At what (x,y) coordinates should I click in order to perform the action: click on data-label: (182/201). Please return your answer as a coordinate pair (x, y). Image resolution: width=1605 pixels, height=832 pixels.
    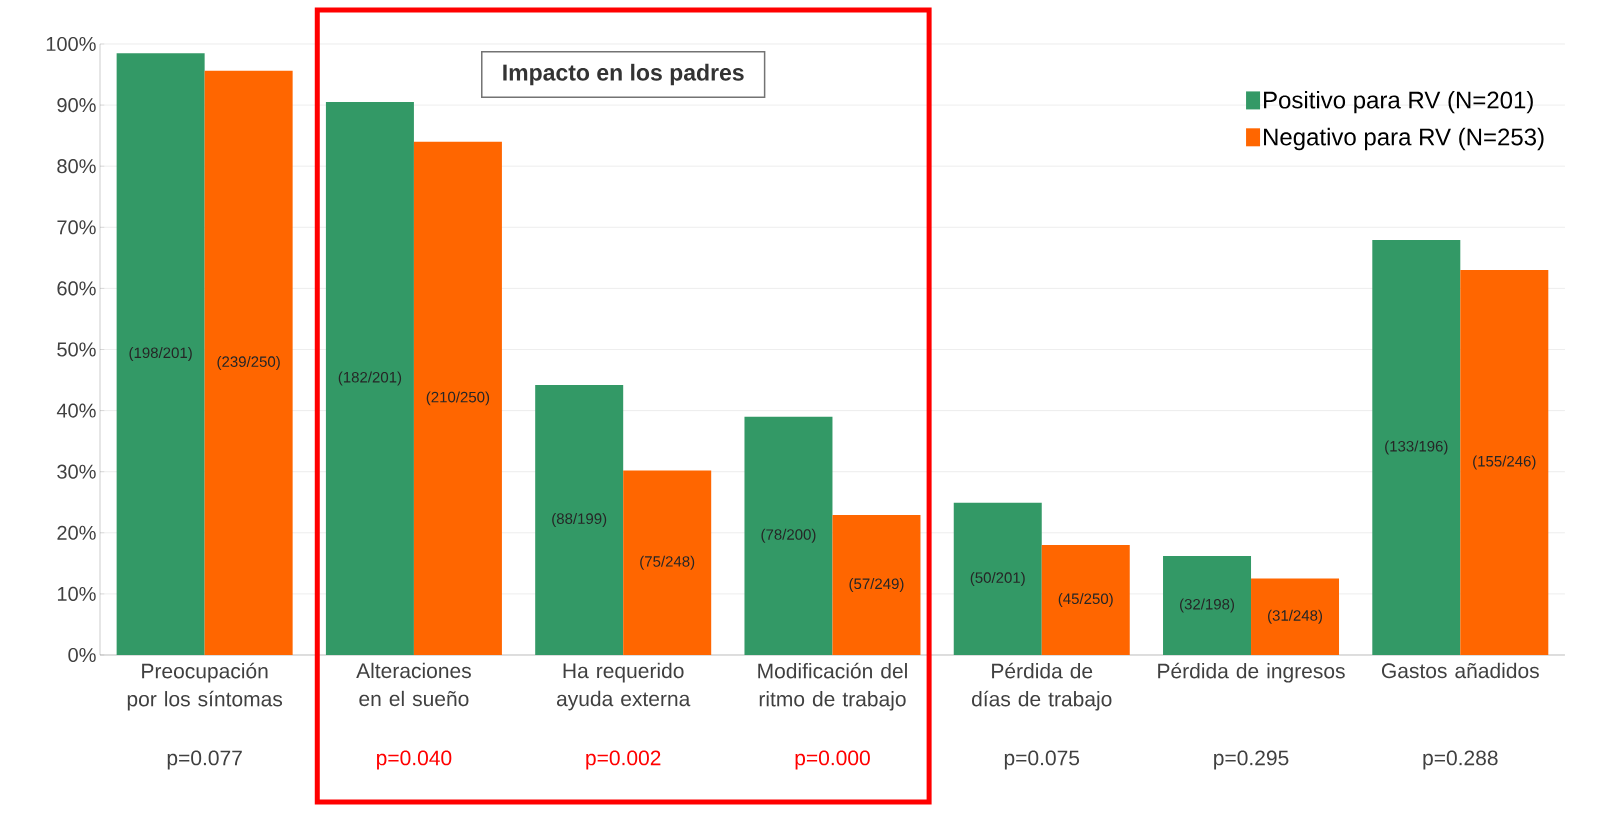
    Looking at the image, I should click on (370, 378).